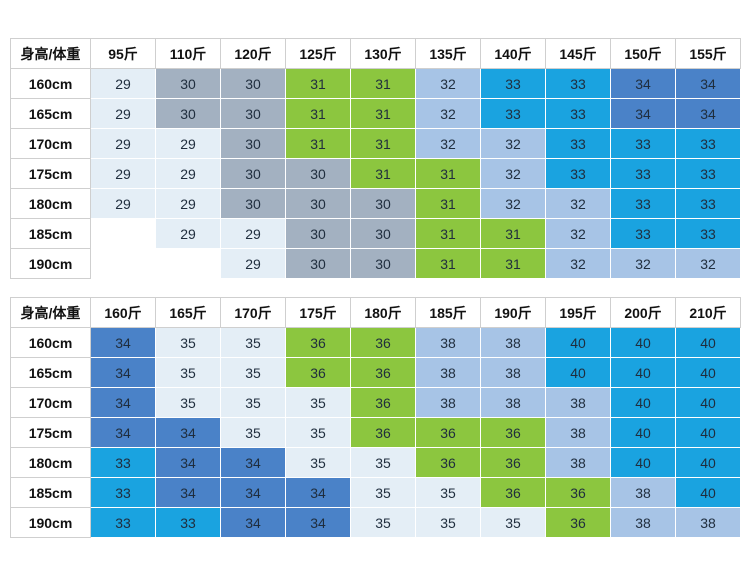 Image resolution: width=750 pixels, height=570 pixels. I want to click on size-cell, so click(123, 233).